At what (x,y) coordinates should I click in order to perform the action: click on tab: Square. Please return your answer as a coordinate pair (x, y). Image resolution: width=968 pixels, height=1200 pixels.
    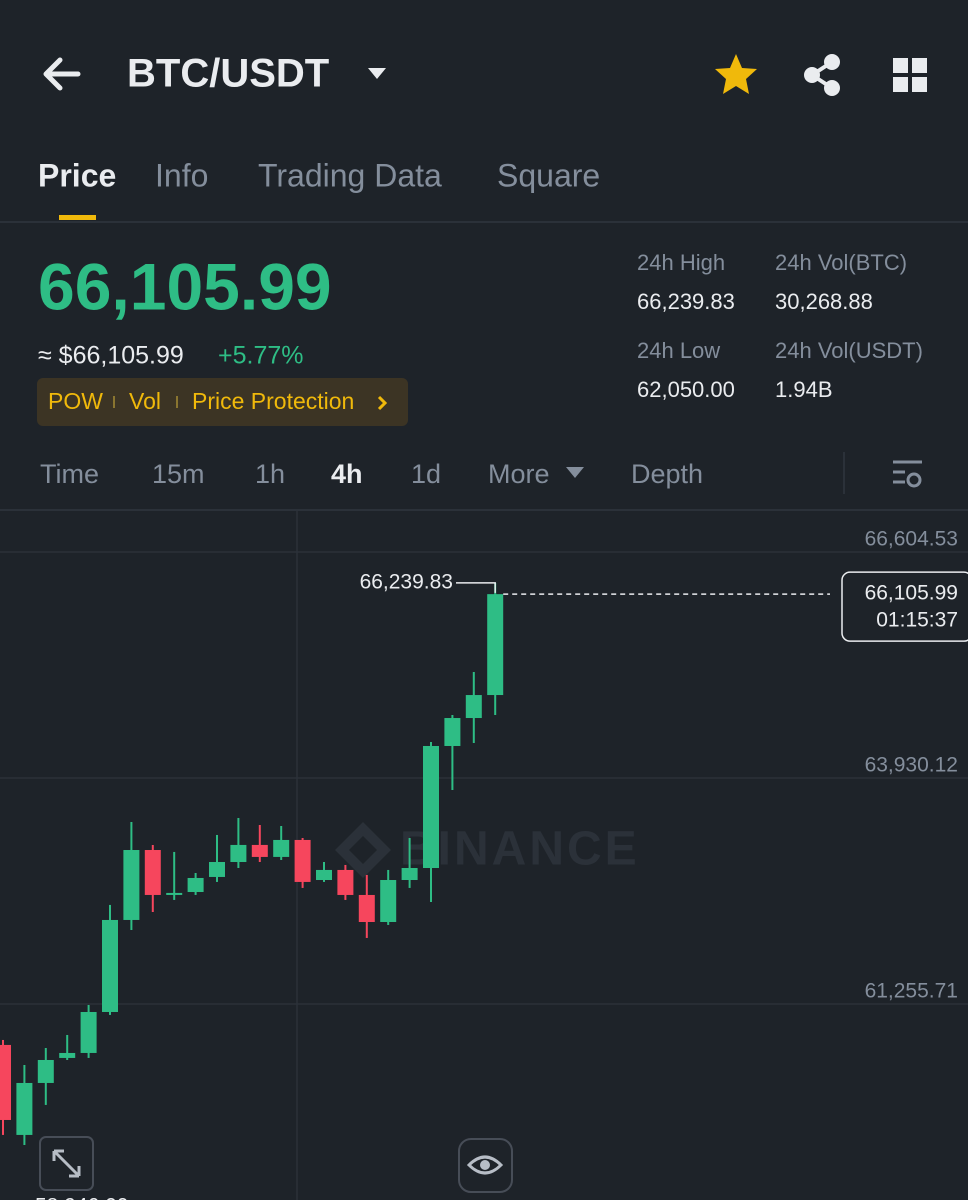
    Looking at the image, I should click on (548, 175).